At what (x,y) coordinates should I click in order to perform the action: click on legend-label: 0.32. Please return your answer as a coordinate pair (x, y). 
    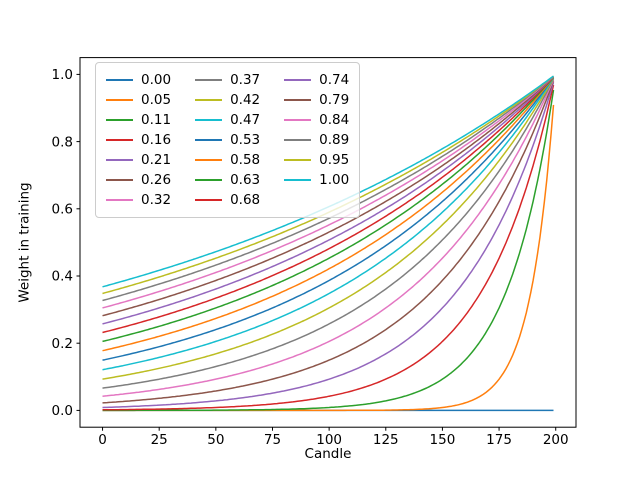
    Looking at the image, I should click on (156, 200).